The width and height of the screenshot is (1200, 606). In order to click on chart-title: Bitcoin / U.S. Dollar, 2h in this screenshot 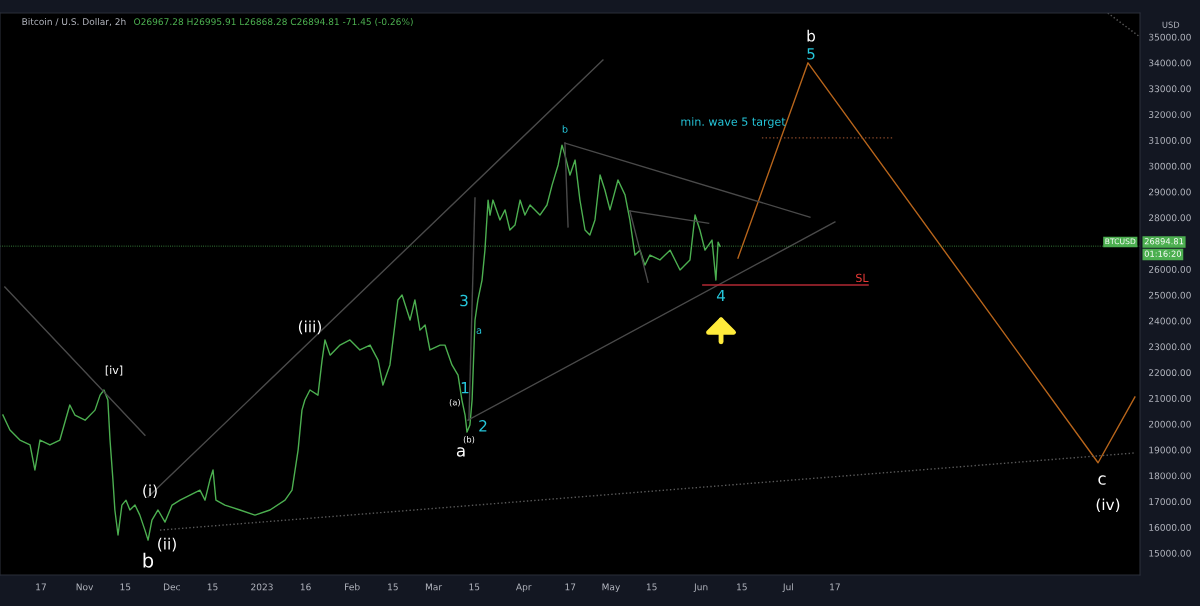, I will do `click(74, 22)`.